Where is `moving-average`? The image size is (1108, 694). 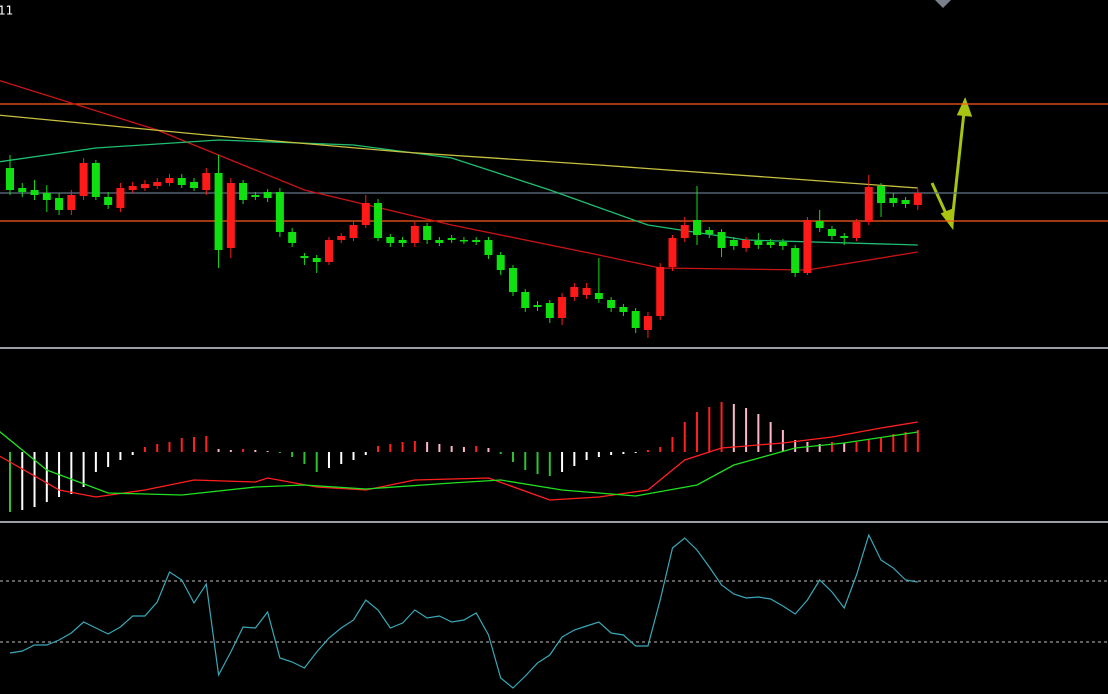
moving-average is located at coordinates (459, 192).